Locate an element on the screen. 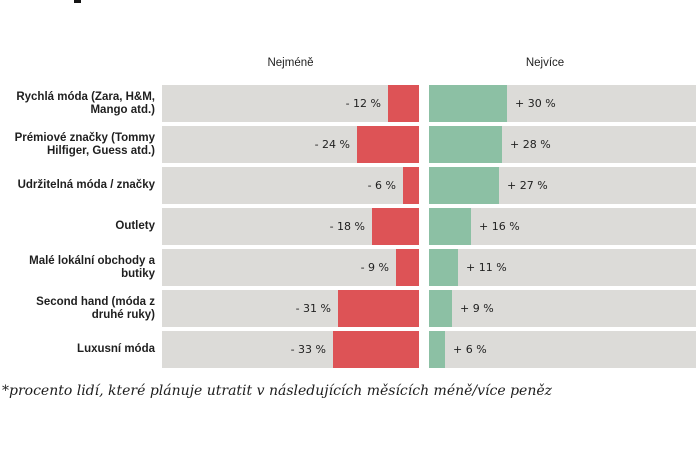 The height and width of the screenshot is (450, 700). category-label: Rychlá móda (Zara, H&M, Mango atd.) is located at coordinates (85, 103).